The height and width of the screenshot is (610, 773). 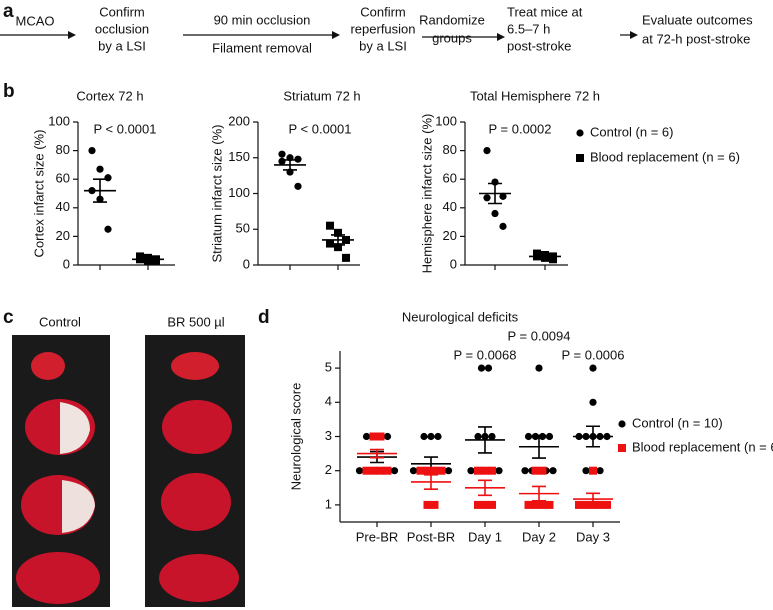 What do you see at coordinates (328, 469) in the screenshot?
I see `y-tick-label: 2` at bounding box center [328, 469].